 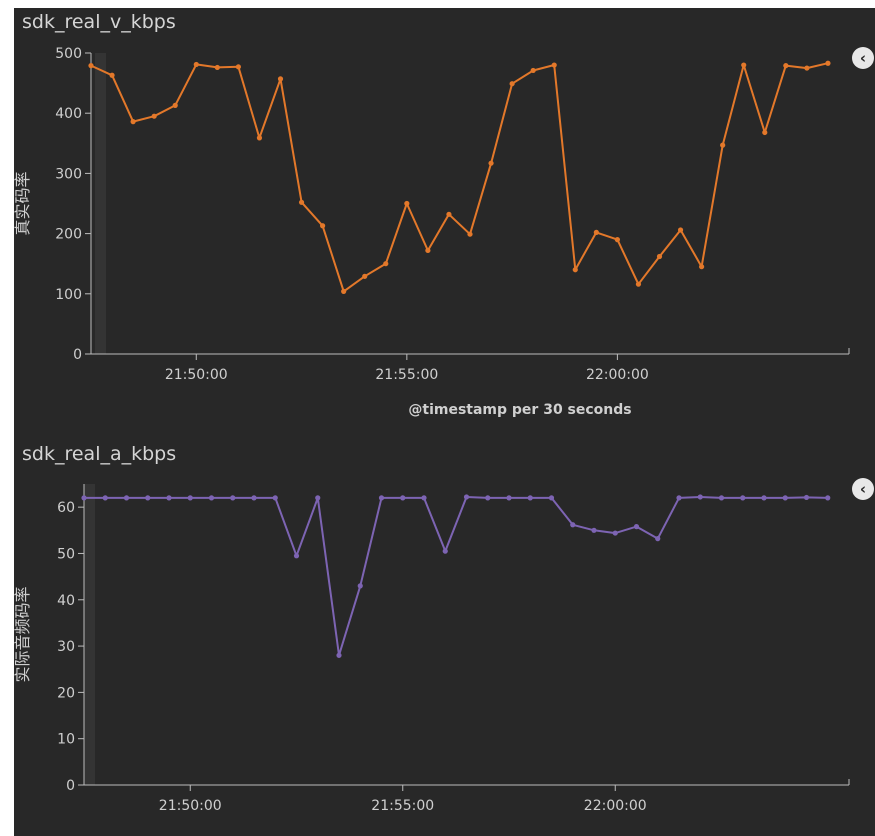 I want to click on x-tick-label-audio: 21:55:00, so click(x=402, y=806).